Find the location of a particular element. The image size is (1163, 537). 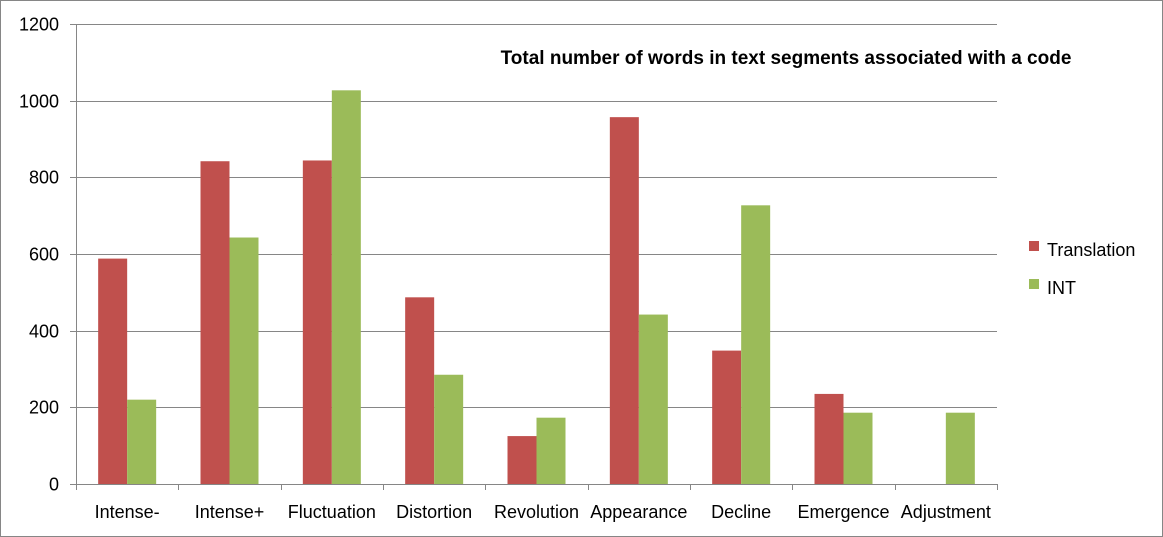

bar-int-distortion is located at coordinates (449, 429).